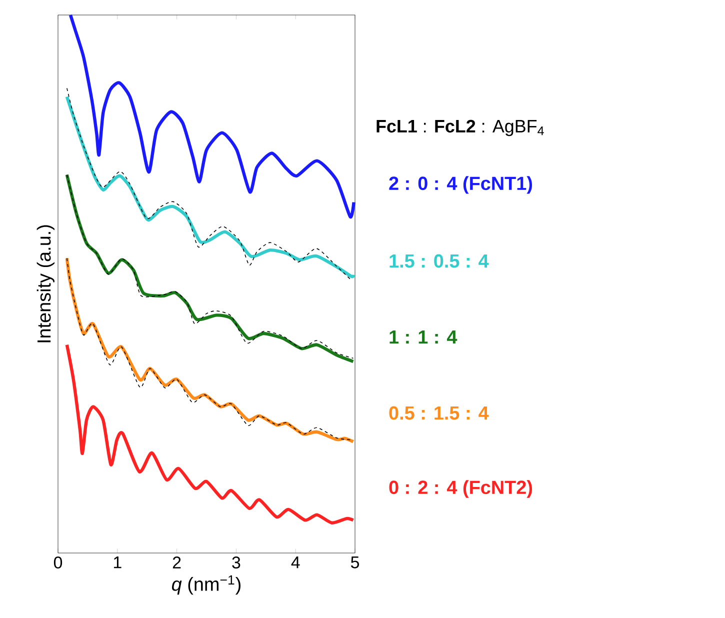 The height and width of the screenshot is (618, 725). I want to click on text: 1 : 1 : 4, so click(424, 337).